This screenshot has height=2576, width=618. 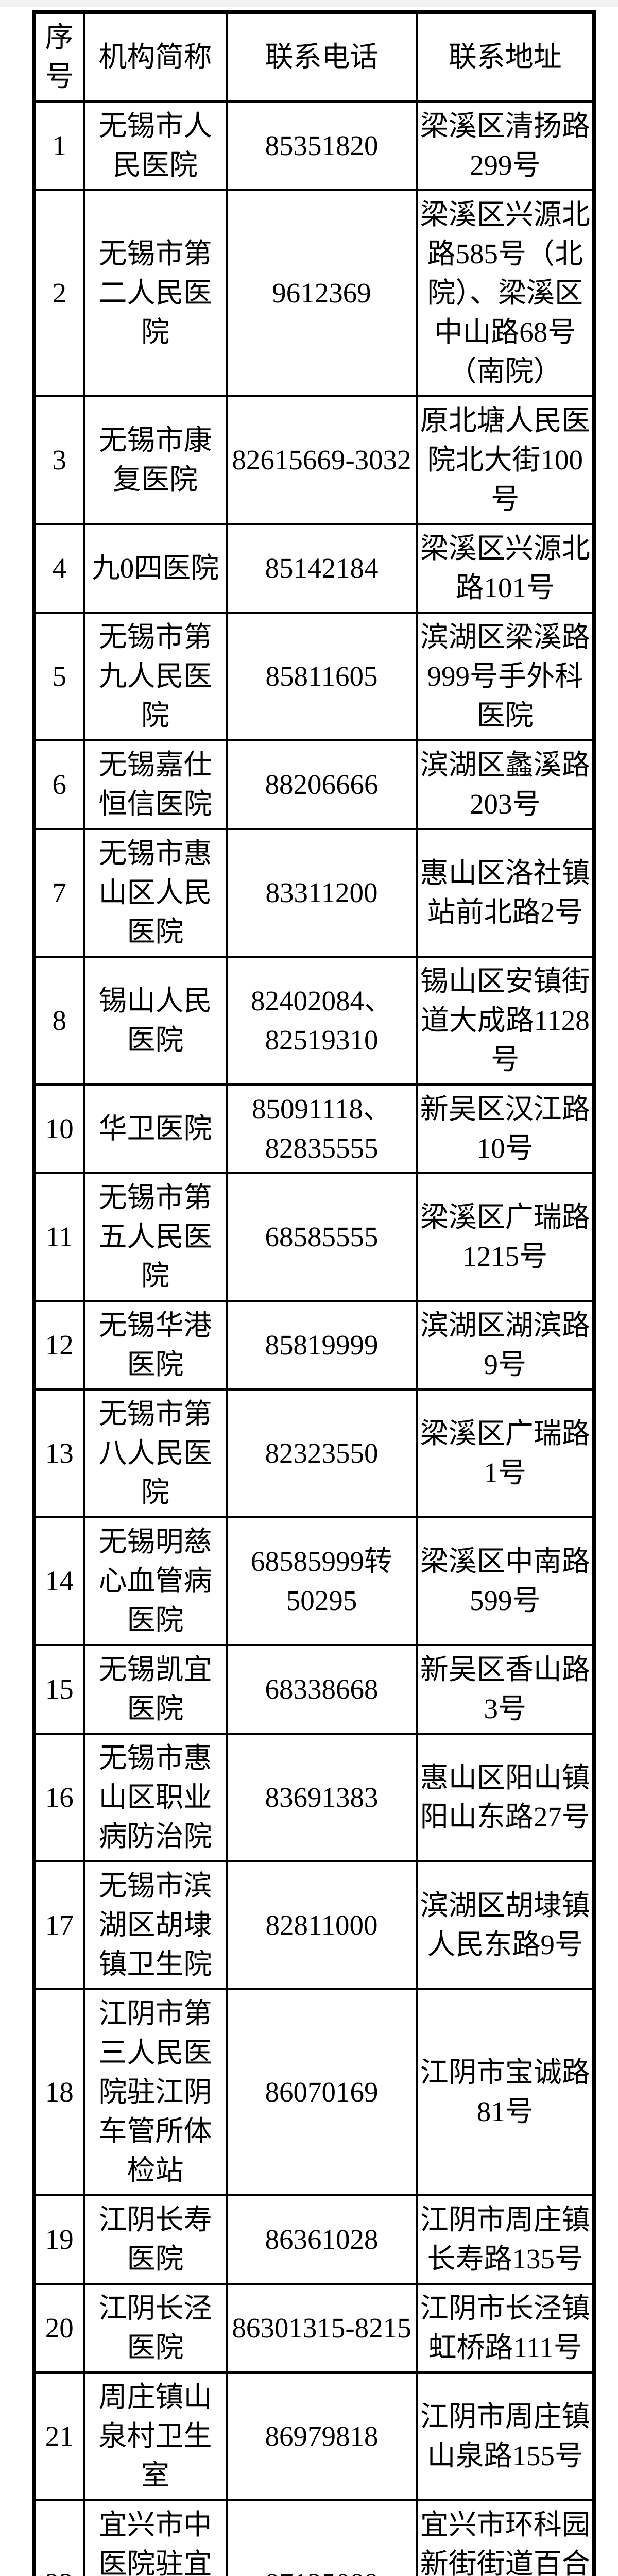 I want to click on table-row: 3 无锡市康复医院 82615669-3032 原北塘人民医院北大街100号, so click(x=313, y=460).